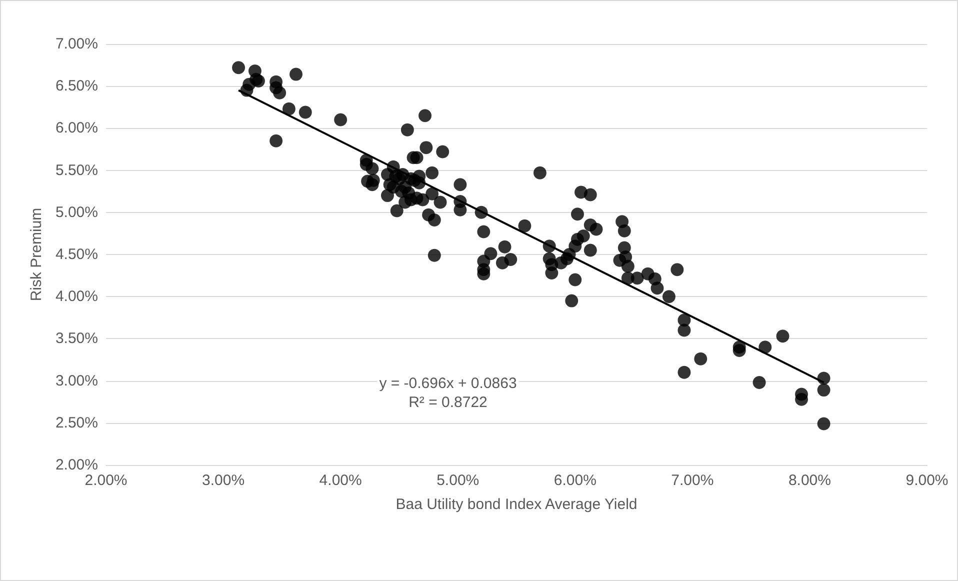  What do you see at coordinates (76, 212) in the screenshot?
I see `y-tick-label: 5.00%` at bounding box center [76, 212].